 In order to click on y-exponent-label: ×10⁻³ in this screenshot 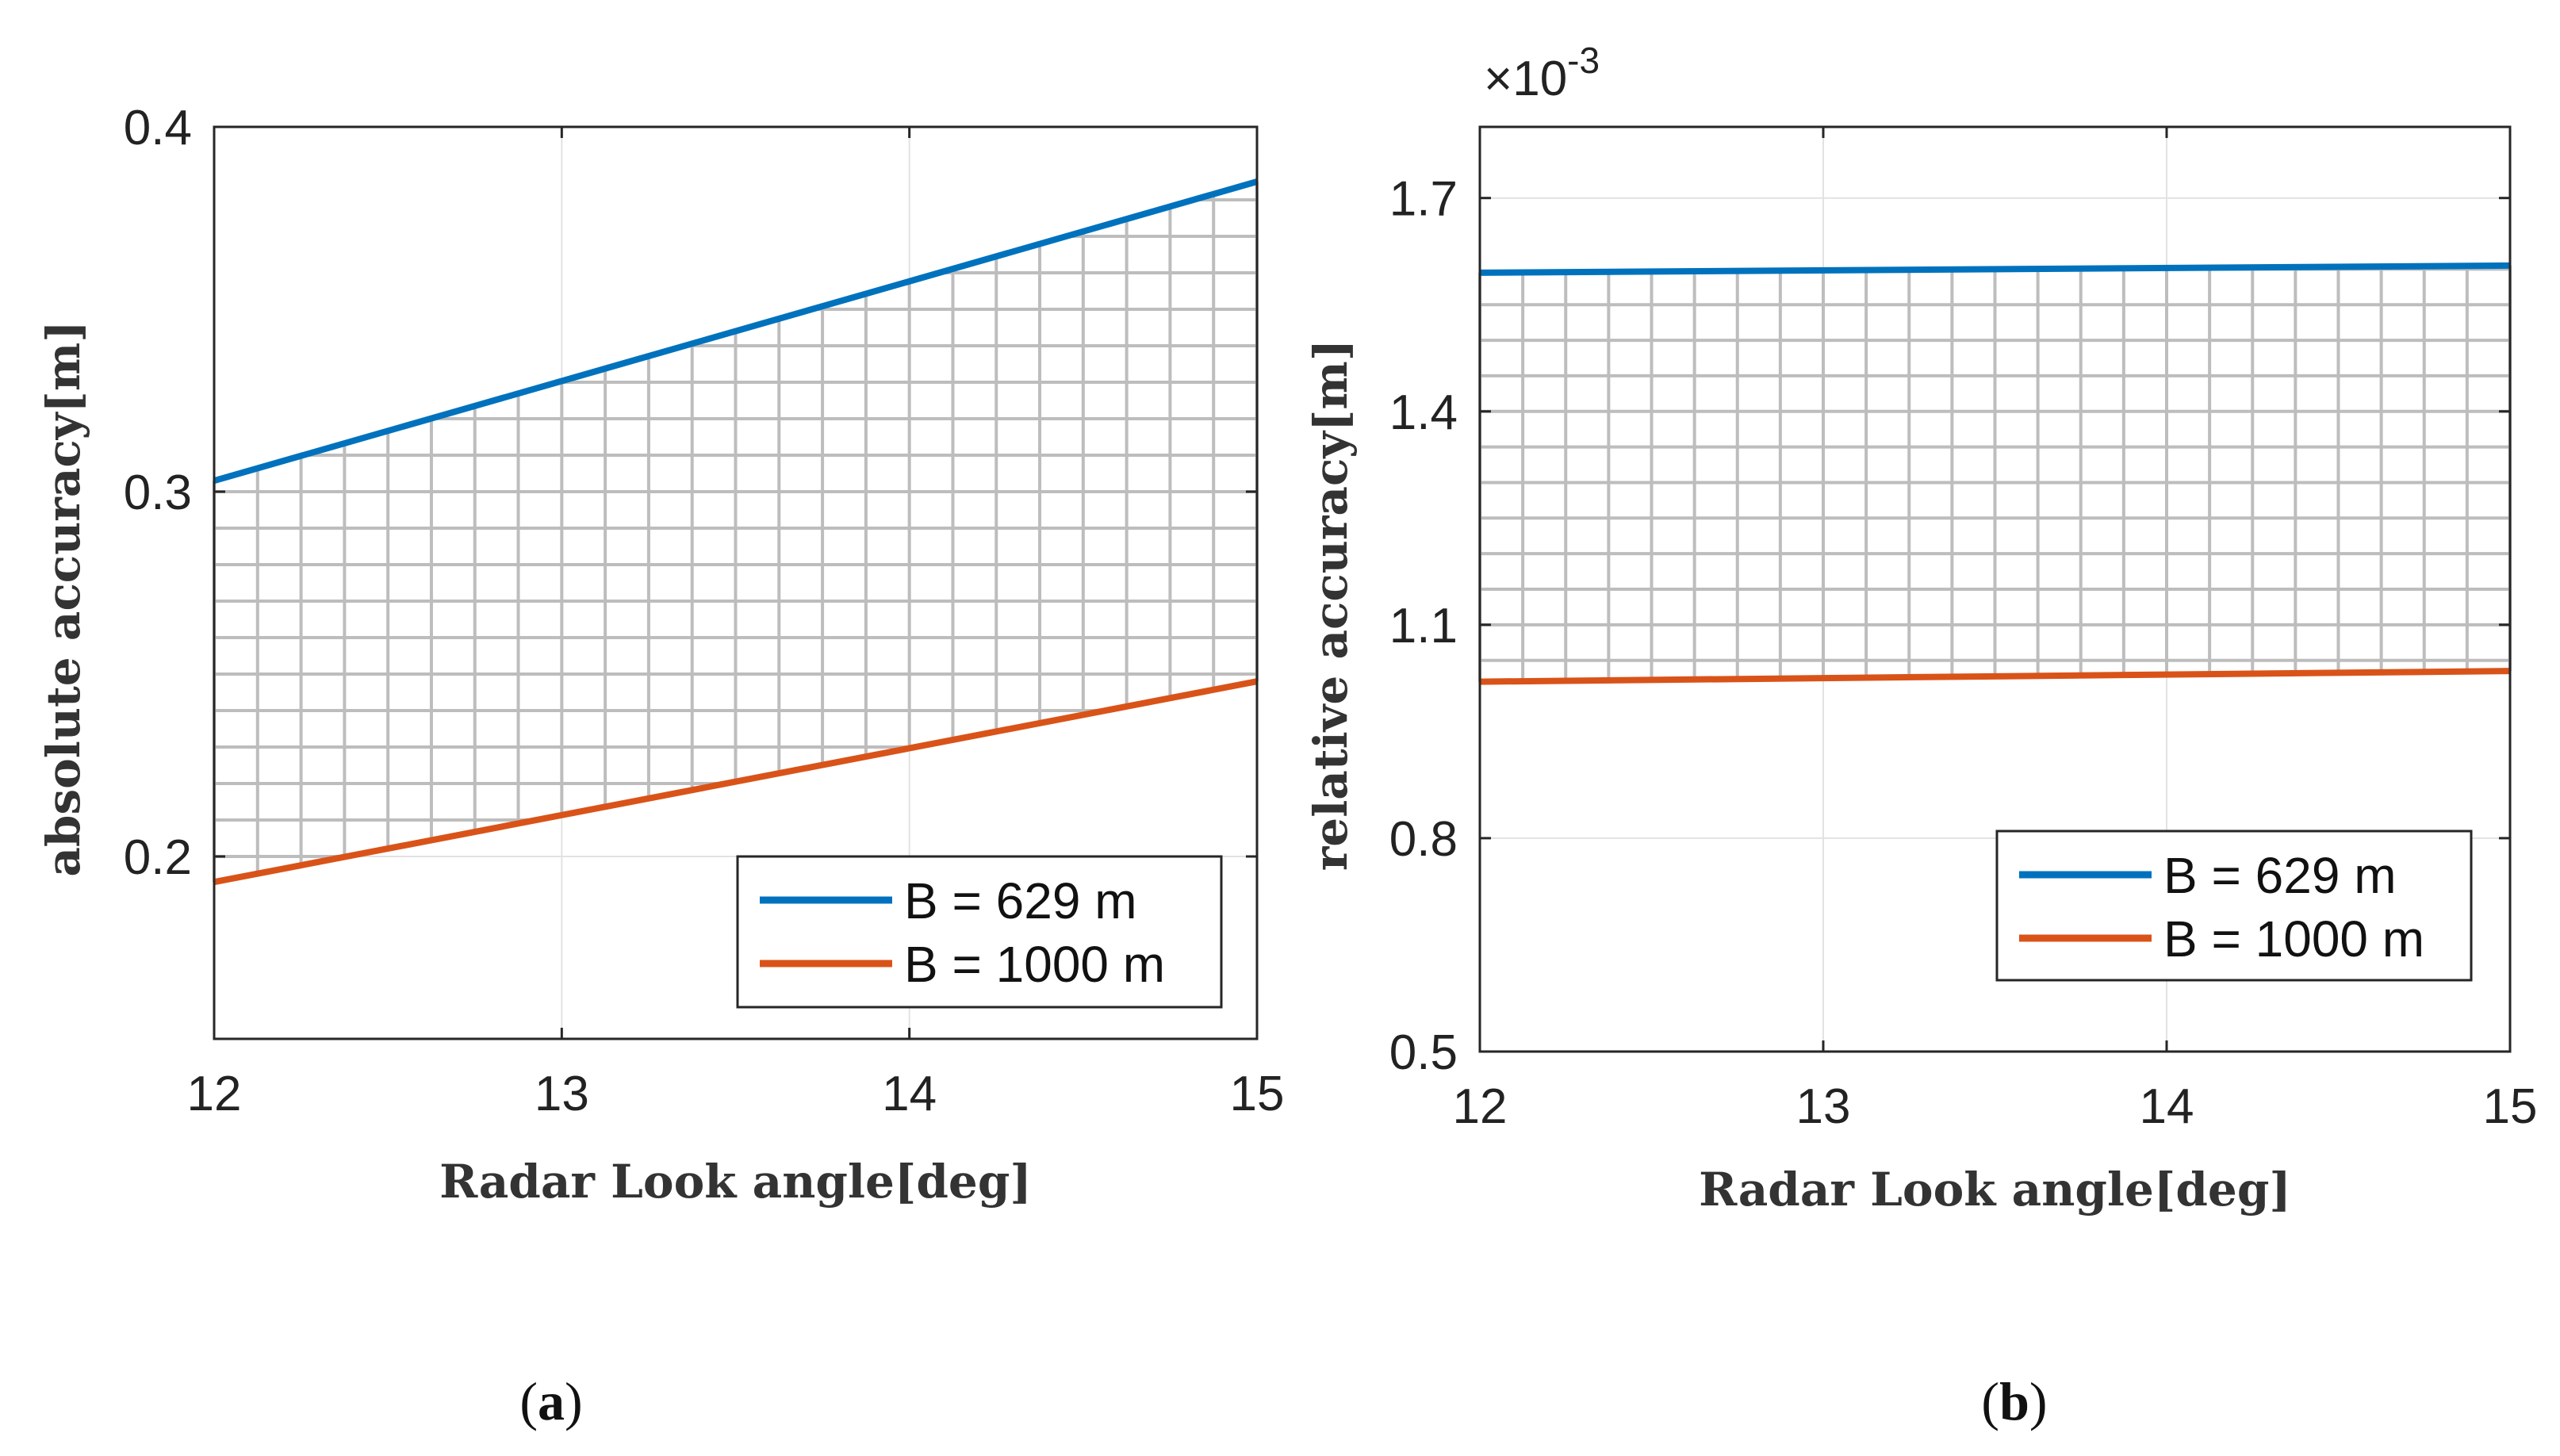, I will do `click(1542, 73)`.